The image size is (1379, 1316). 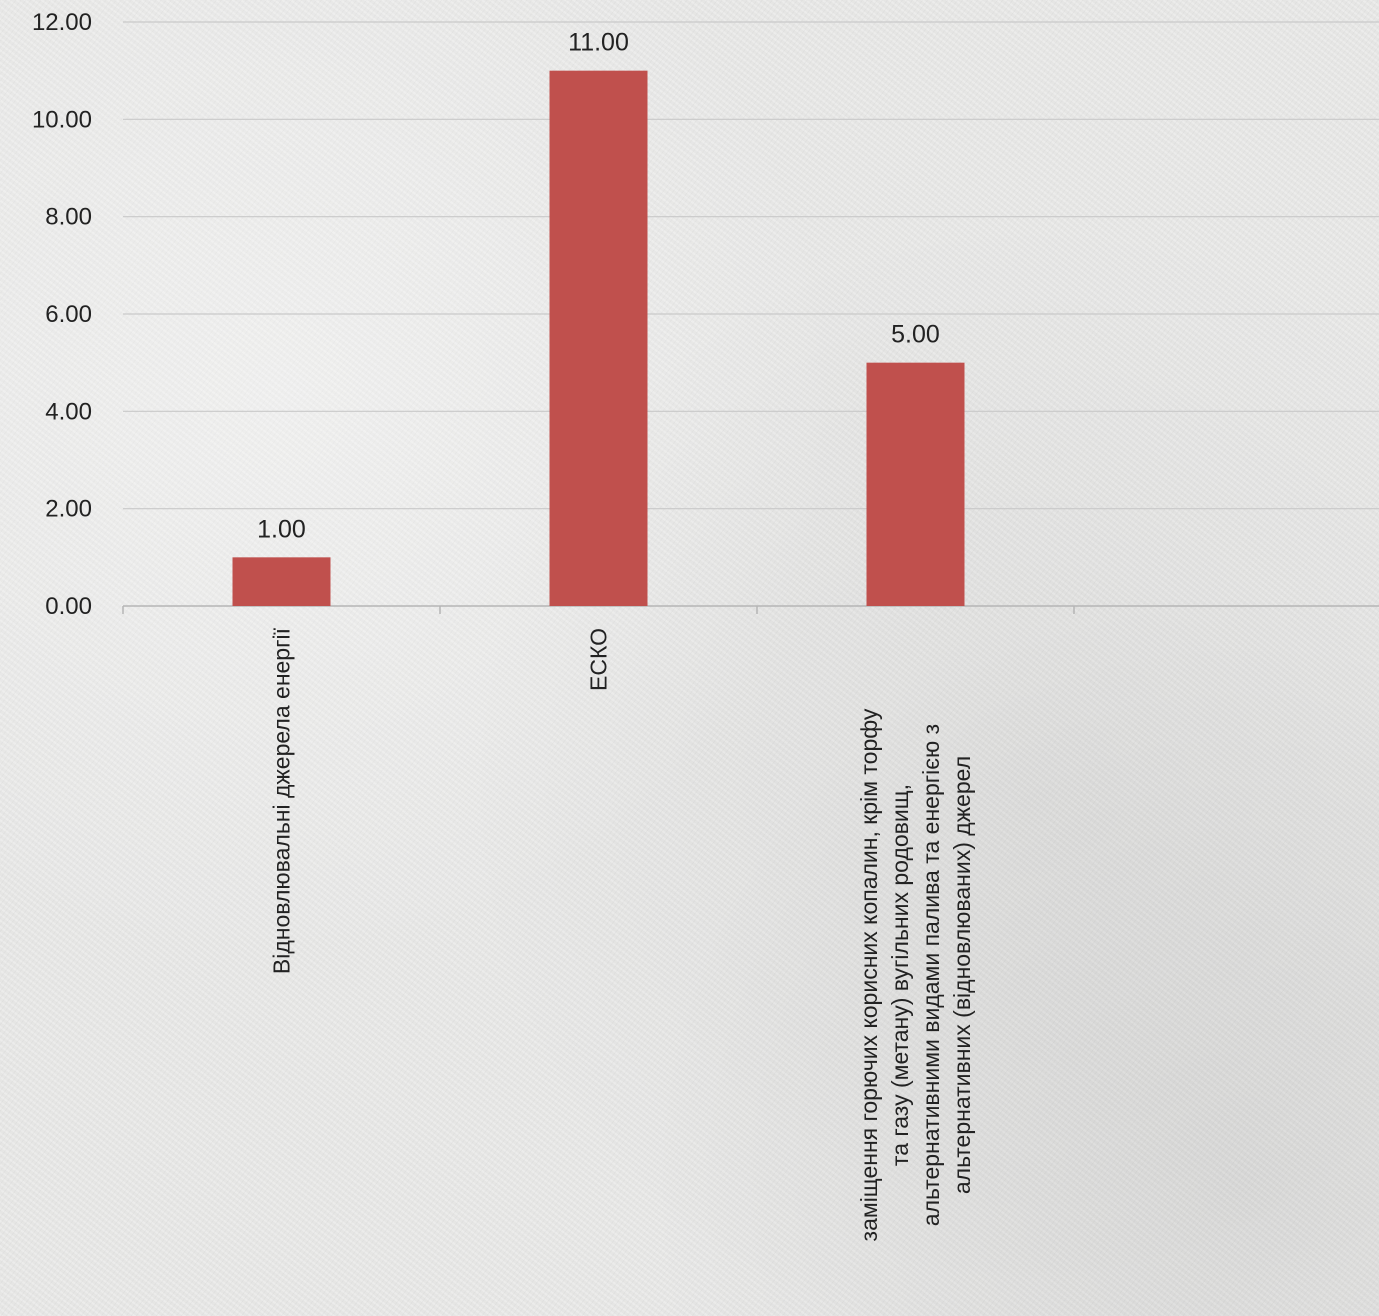 I want to click on y-tick-label: 8.00, so click(x=68, y=217).